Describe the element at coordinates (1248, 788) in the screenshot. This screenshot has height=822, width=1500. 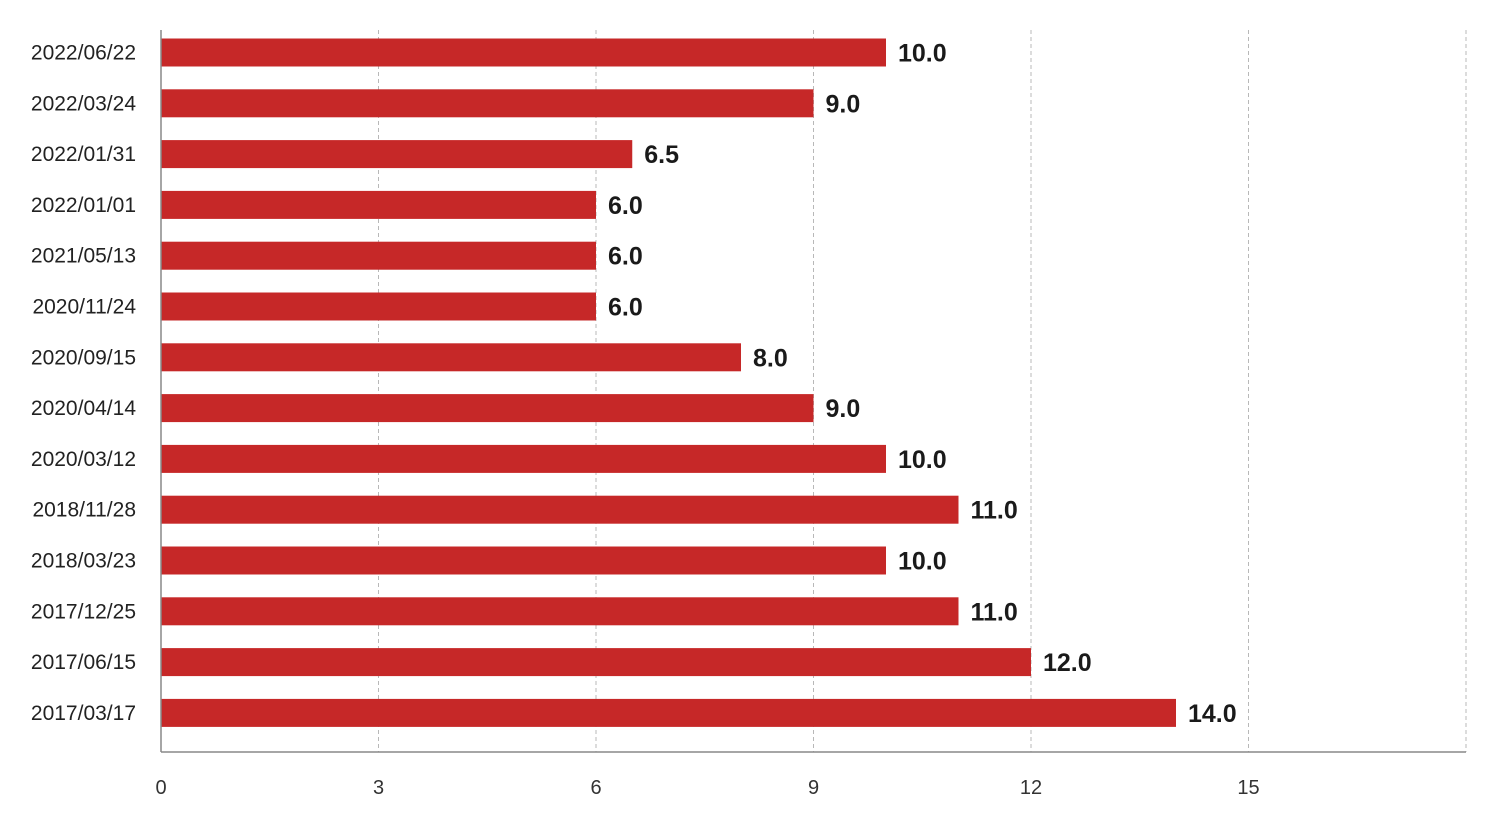
I see `x-tick-label: 15` at that location.